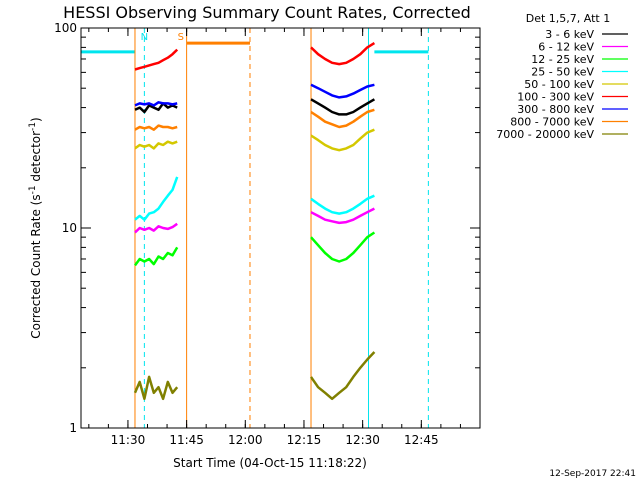  What do you see at coordinates (362, 440) in the screenshot?
I see `x-tick-label-4: 12:30` at bounding box center [362, 440].